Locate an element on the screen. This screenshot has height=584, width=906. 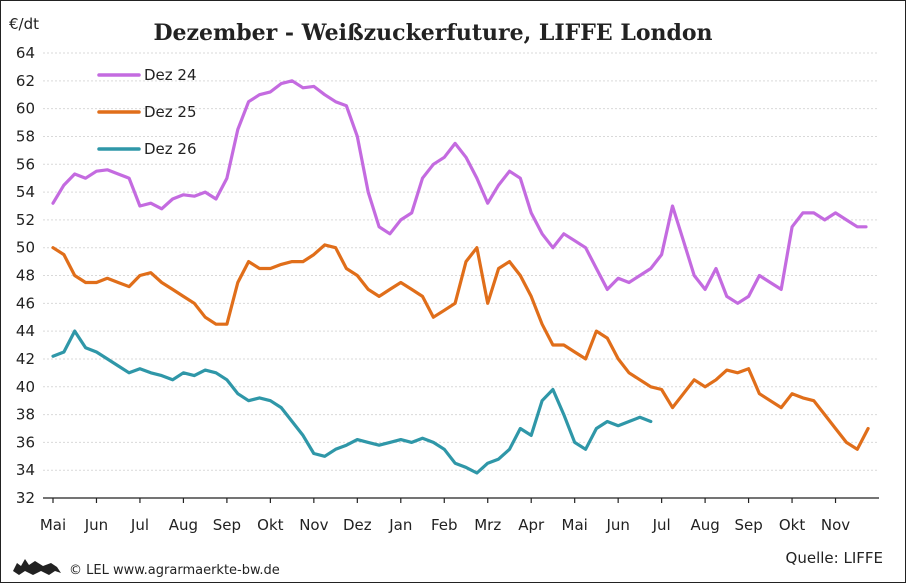
y-tick-label: 58 is located at coordinates (25, 136).